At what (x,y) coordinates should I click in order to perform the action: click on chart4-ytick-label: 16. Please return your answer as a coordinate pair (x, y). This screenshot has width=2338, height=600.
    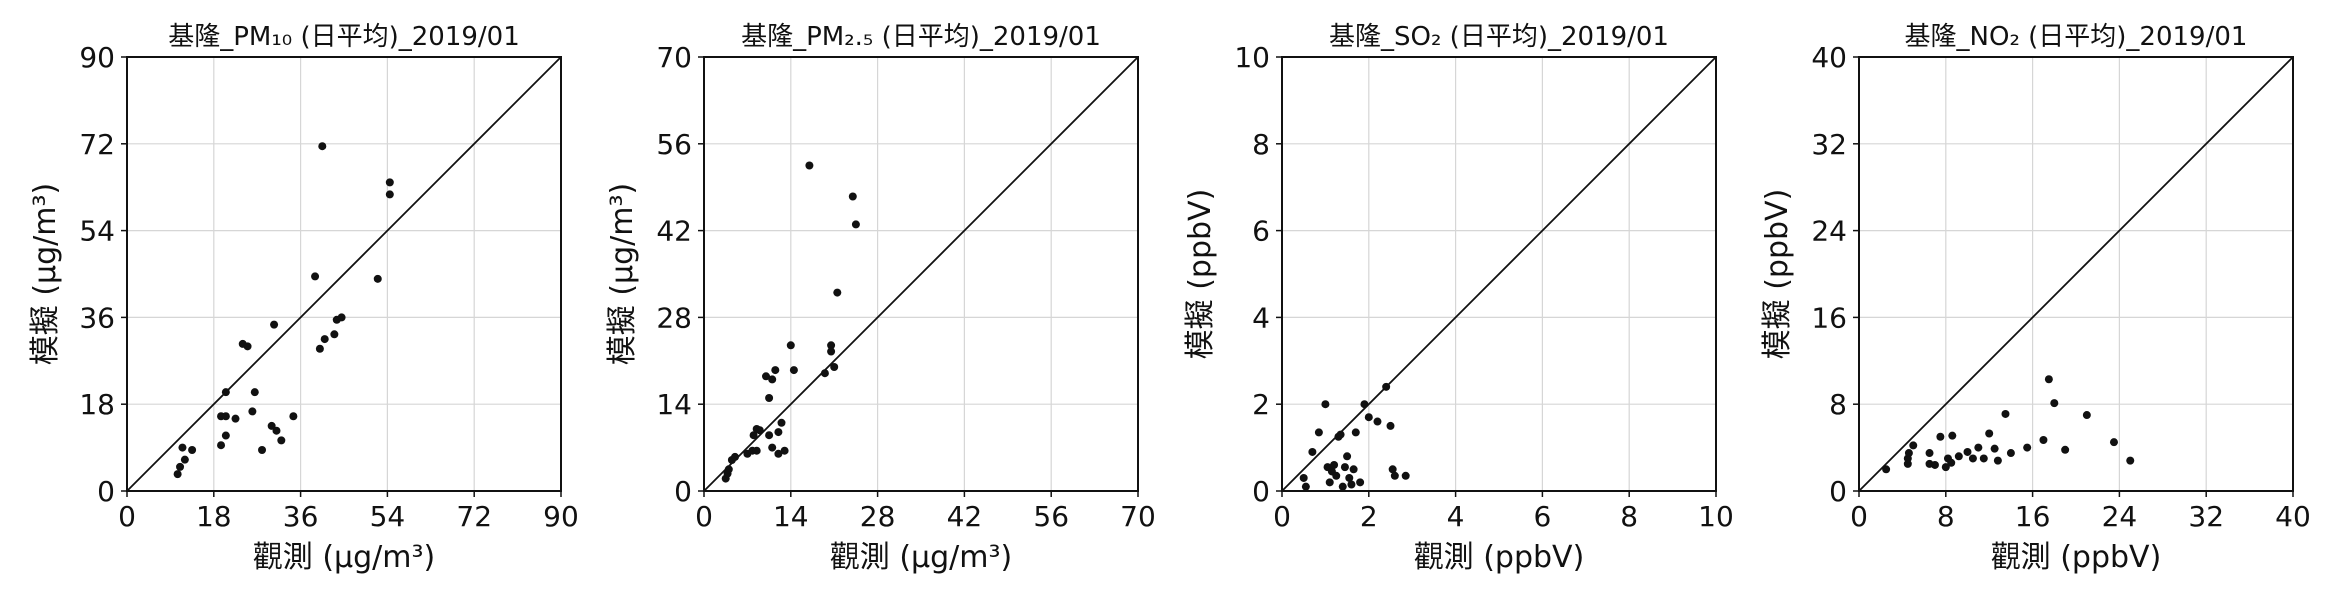
    Looking at the image, I should click on (1829, 317).